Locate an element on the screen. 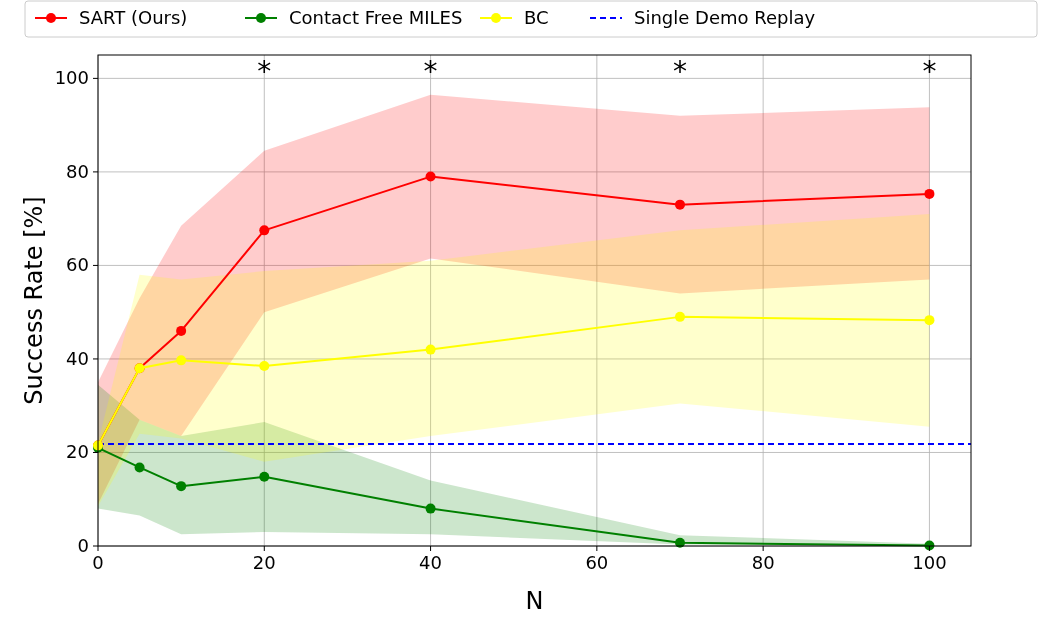 The height and width of the screenshot is (617, 1043). legend-label: SART (Ours) is located at coordinates (133, 17).